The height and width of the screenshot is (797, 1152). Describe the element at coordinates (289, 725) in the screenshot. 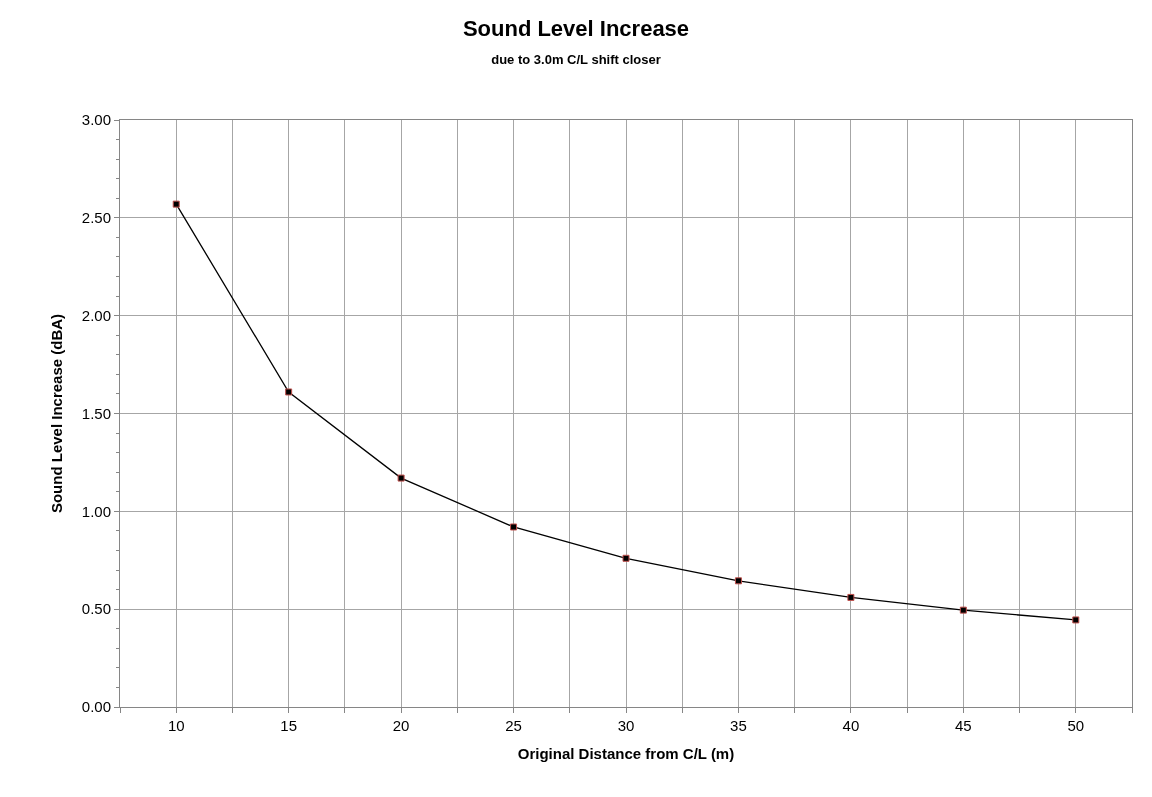

I see `x-tick-label: 15` at that location.